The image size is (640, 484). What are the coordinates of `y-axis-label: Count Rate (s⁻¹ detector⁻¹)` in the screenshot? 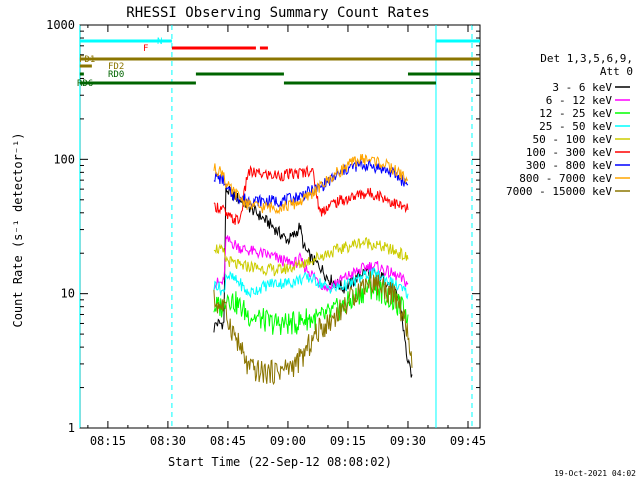 It's located at (18, 229).